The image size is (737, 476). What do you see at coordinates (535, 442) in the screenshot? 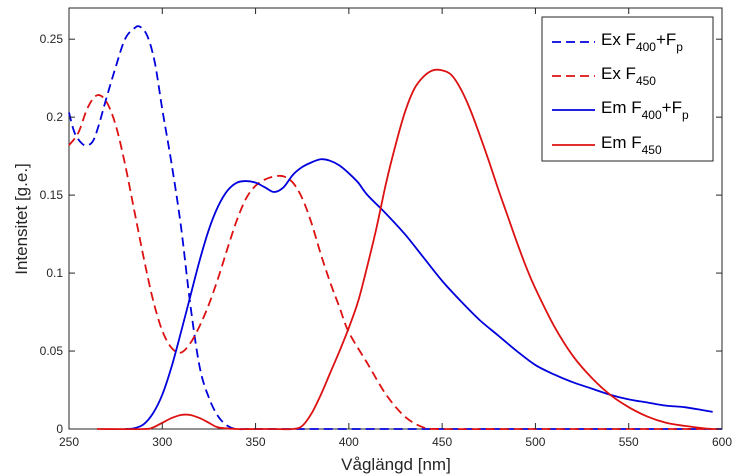
I see `x-tick-label: 500` at bounding box center [535, 442].